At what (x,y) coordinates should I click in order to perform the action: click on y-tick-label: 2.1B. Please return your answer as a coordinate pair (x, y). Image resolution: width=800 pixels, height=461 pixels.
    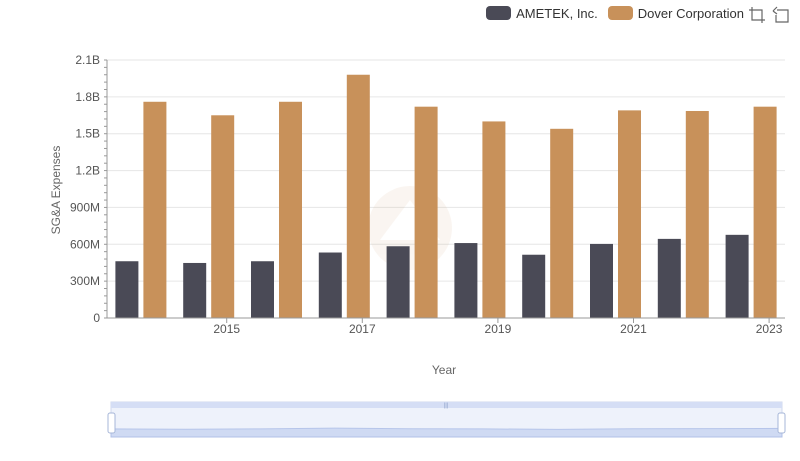
    Looking at the image, I should click on (87, 60).